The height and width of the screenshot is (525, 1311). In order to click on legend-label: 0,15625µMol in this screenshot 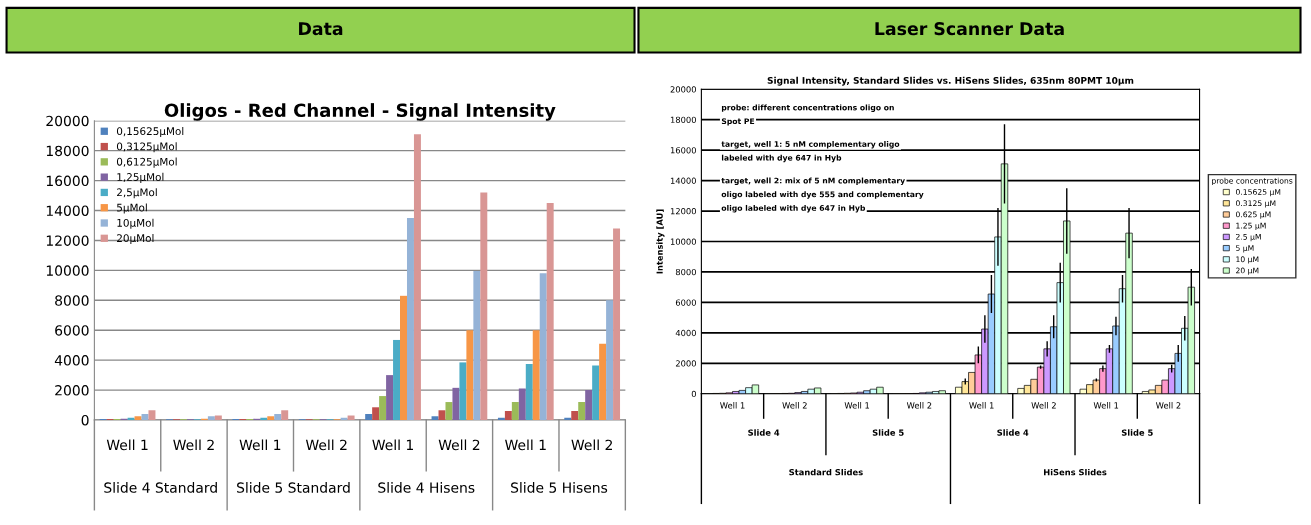, I will do `click(150, 132)`.